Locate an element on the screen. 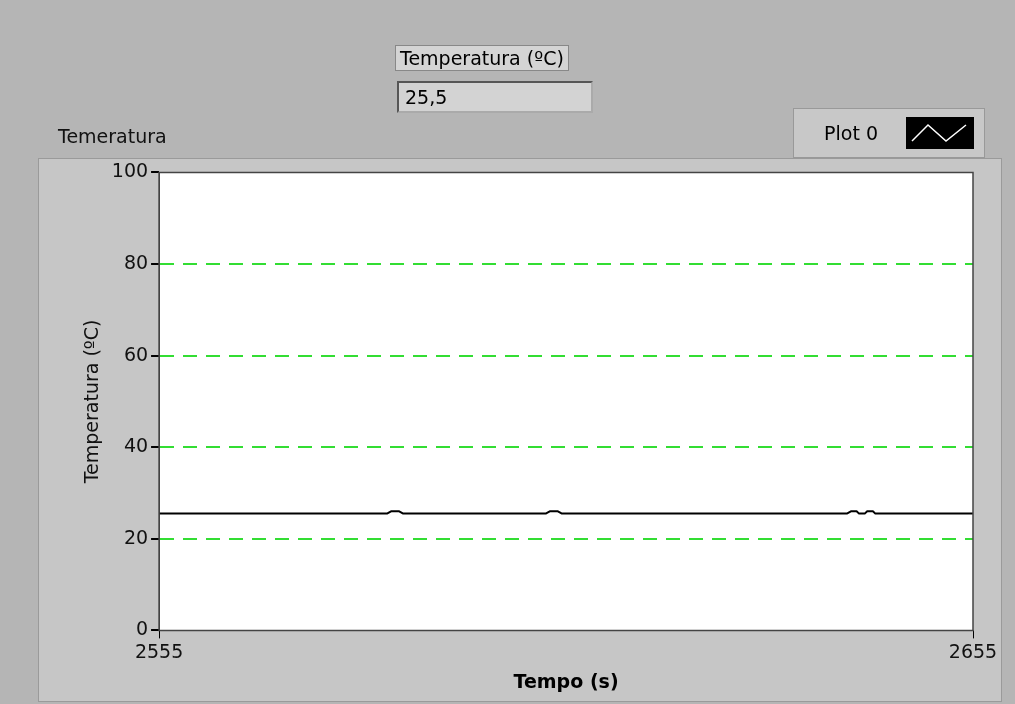  y-tick-label: 20 is located at coordinates (136, 536).